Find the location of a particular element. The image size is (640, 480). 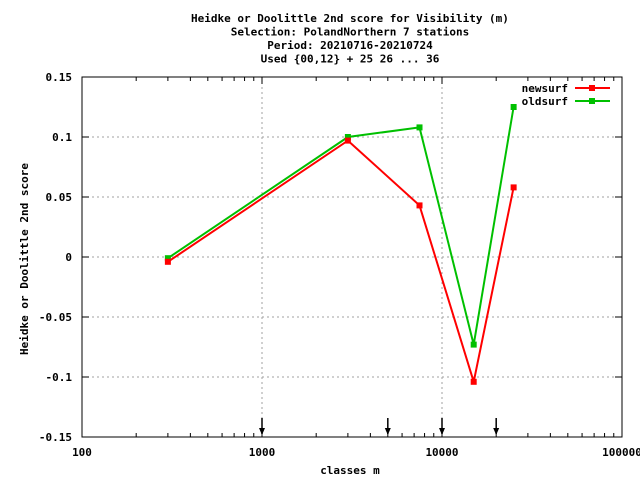

class-markers is located at coordinates (379, 426).